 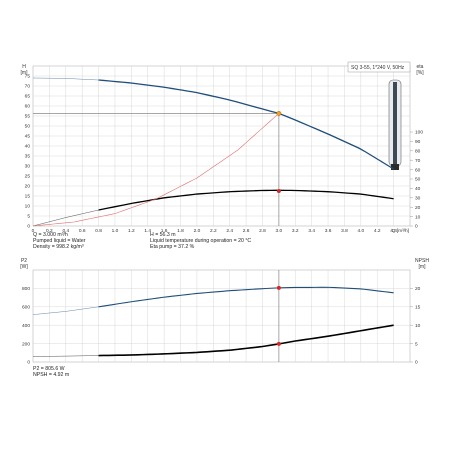 What do you see at coordinates (24, 67) in the screenshot?
I see `top-y-axis-label: H` at bounding box center [24, 67].